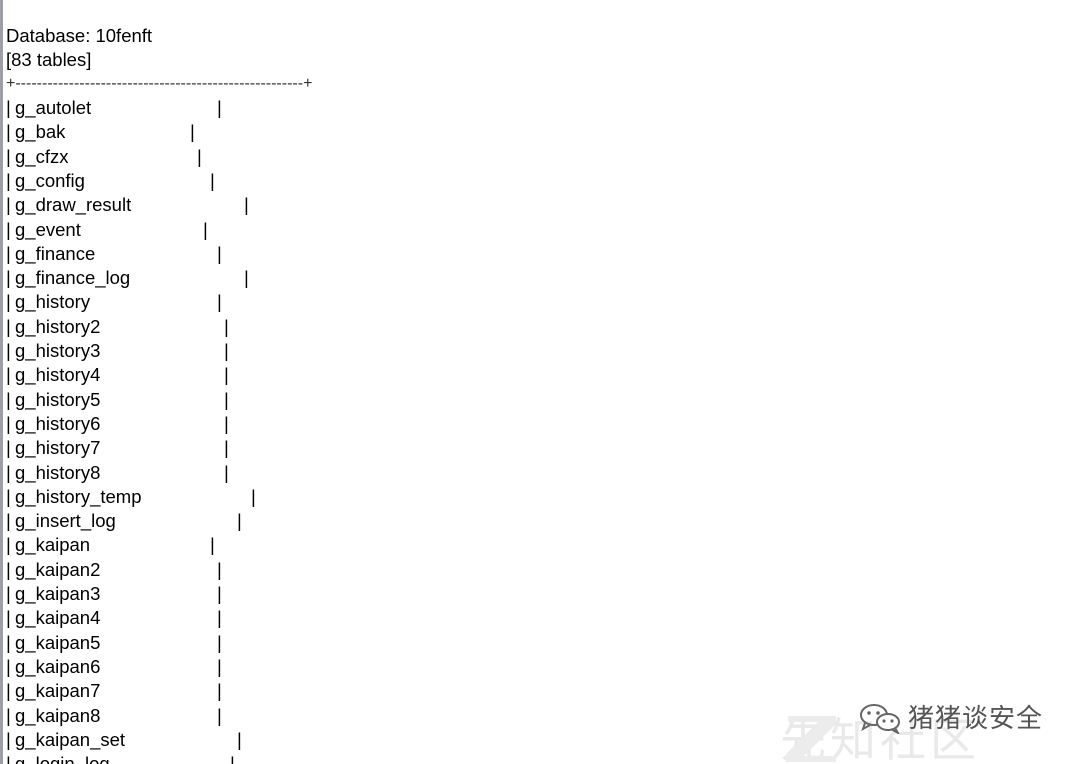  I want to click on watermark-account-name: 猪猪谈安全, so click(976, 719).